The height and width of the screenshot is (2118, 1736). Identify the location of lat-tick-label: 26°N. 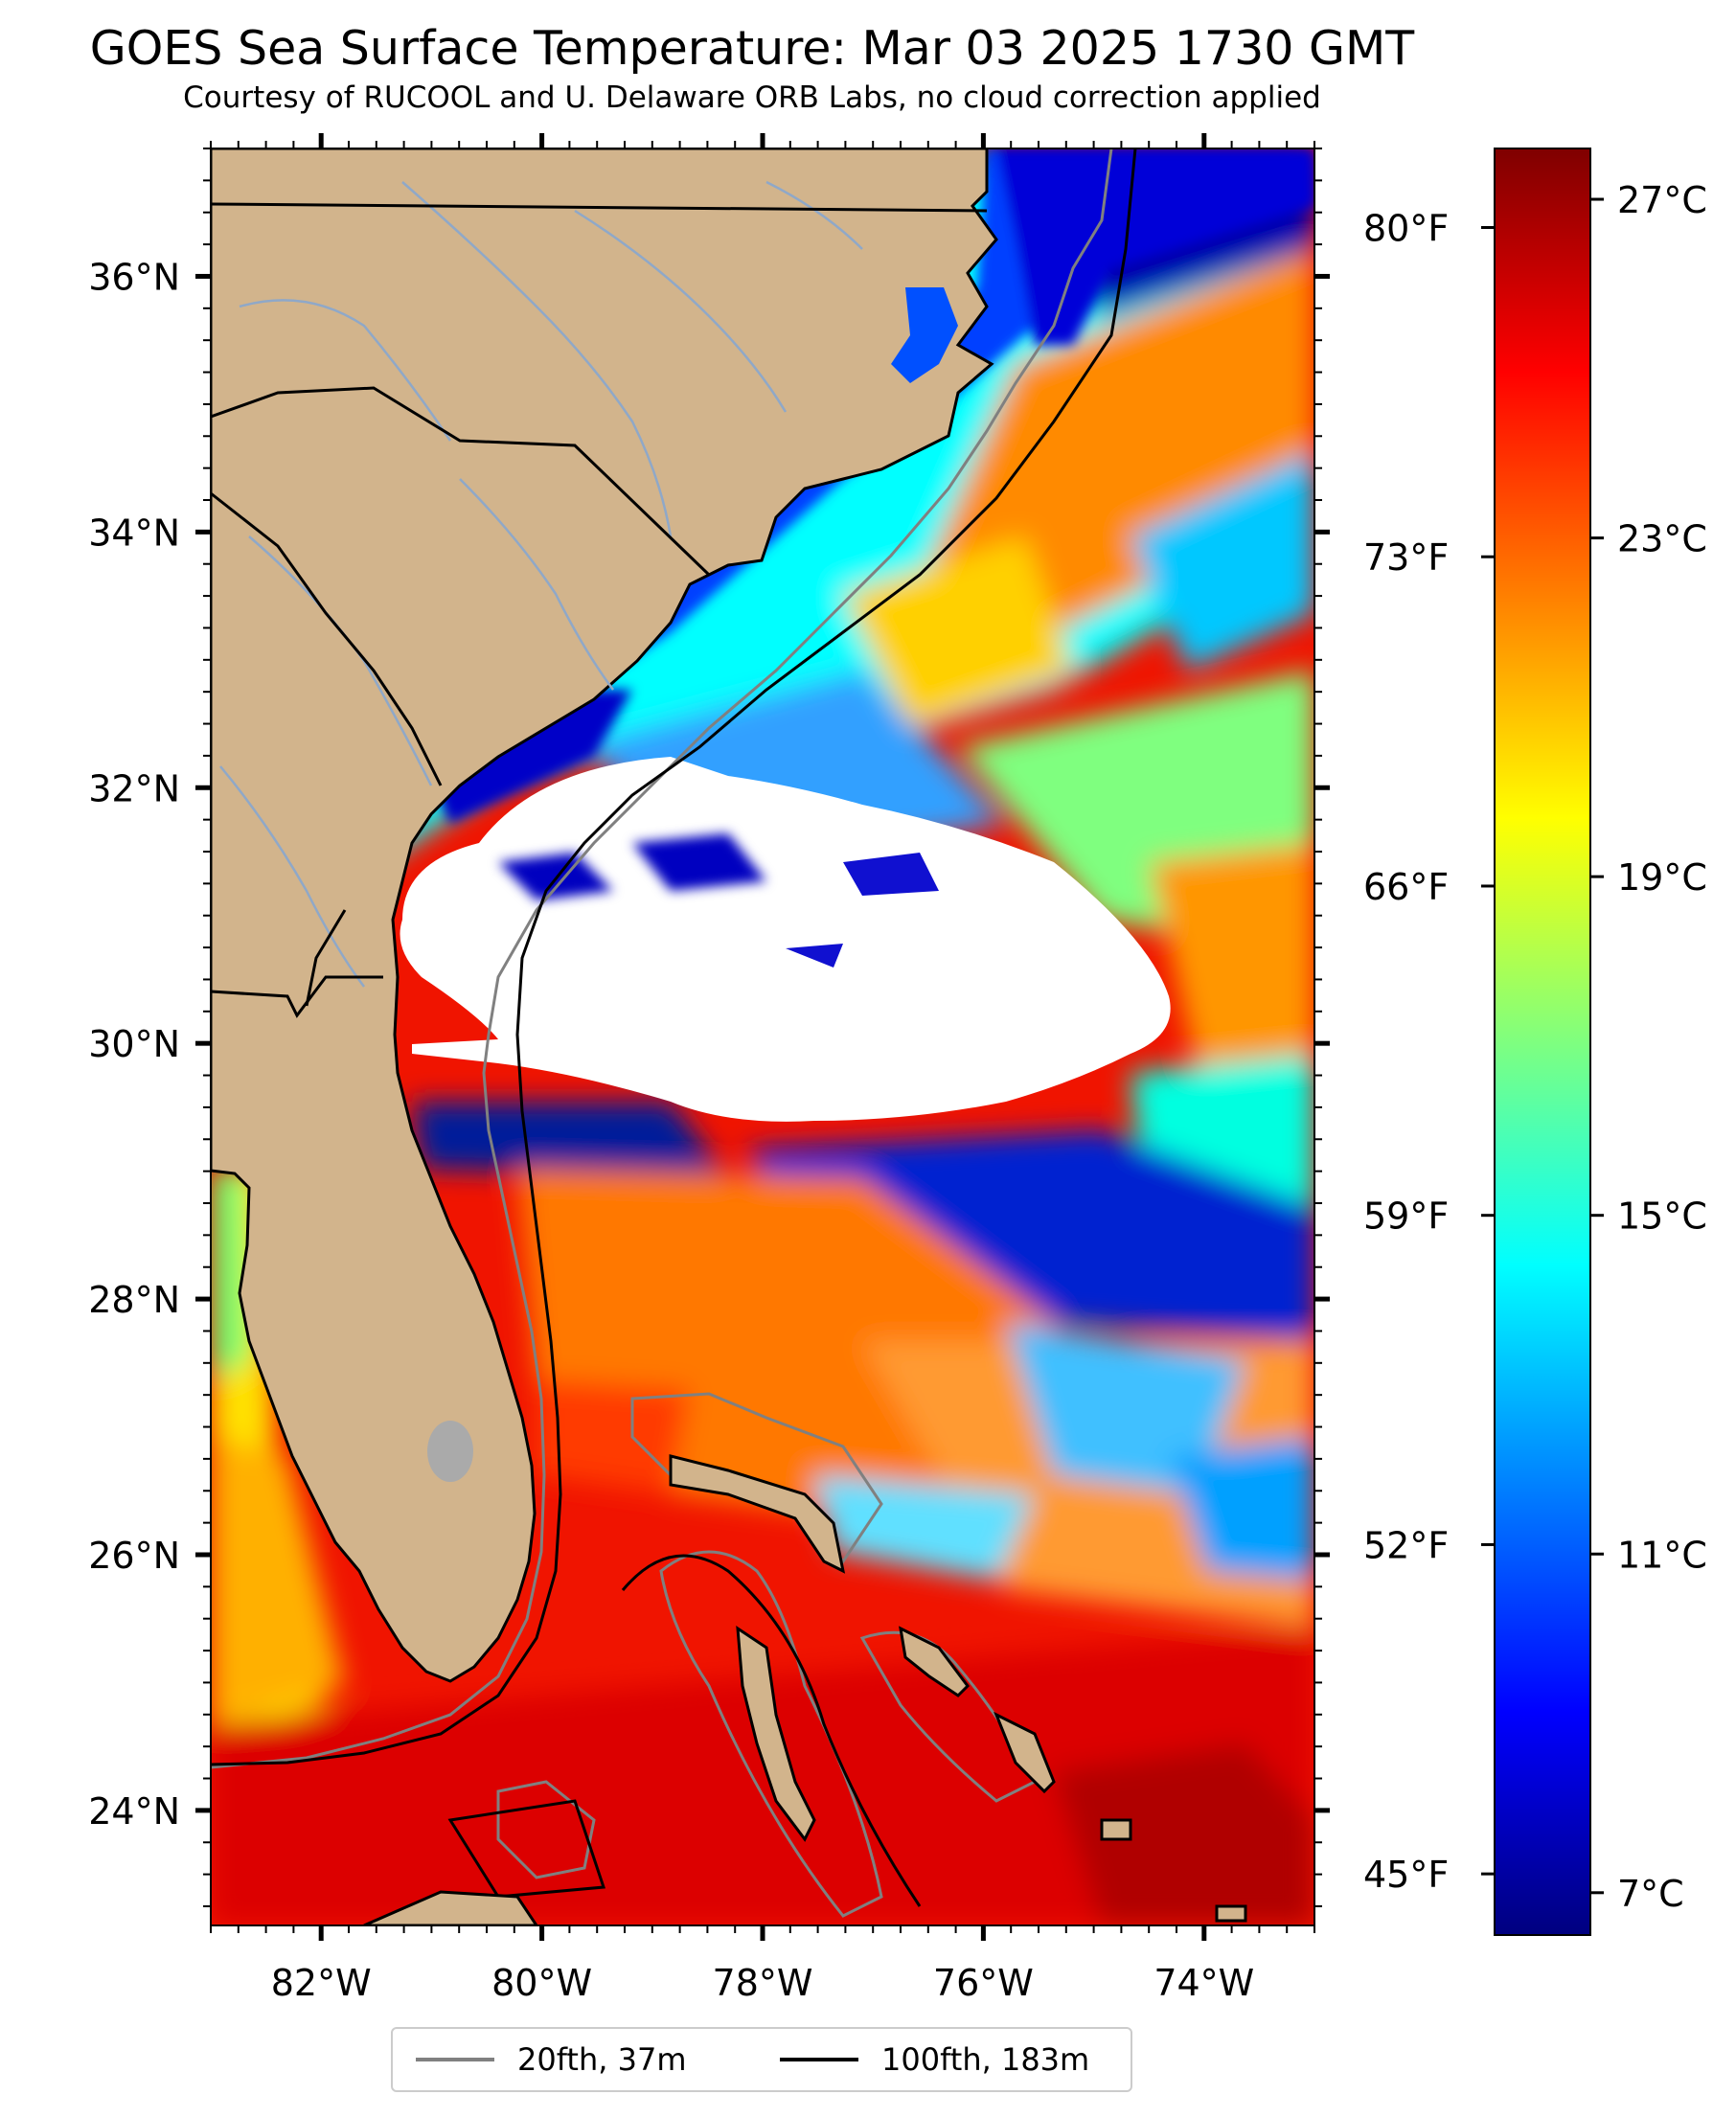
(134, 1556).